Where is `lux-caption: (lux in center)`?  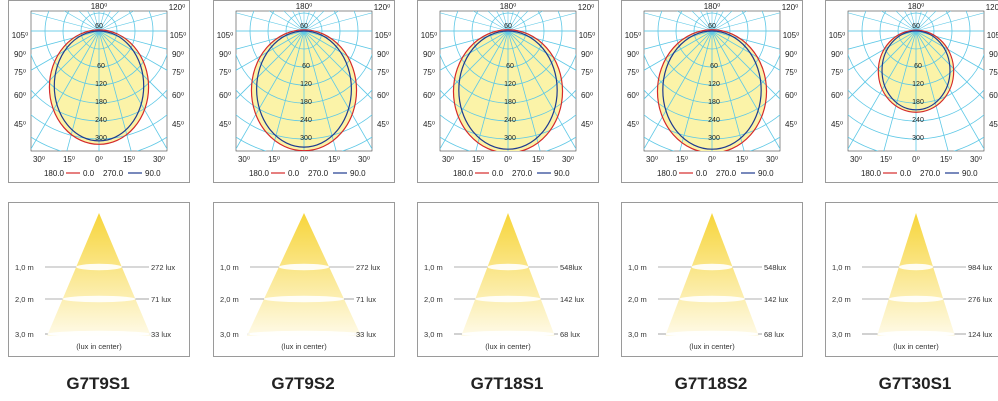
lux-caption: (lux in center) is located at coordinates (712, 346).